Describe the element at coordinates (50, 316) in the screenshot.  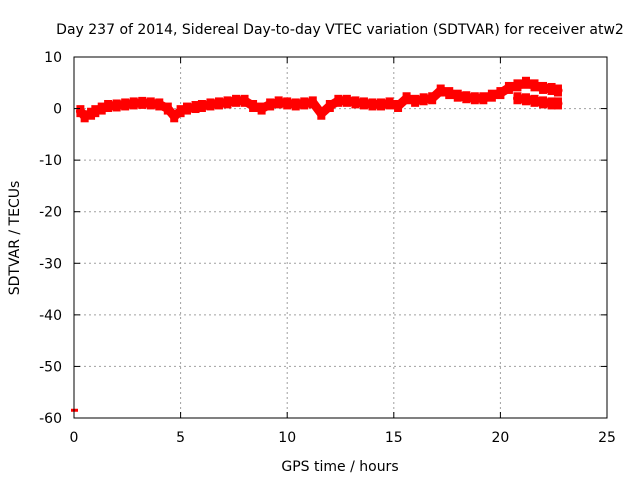
I see `y-tick-label: -40` at that location.